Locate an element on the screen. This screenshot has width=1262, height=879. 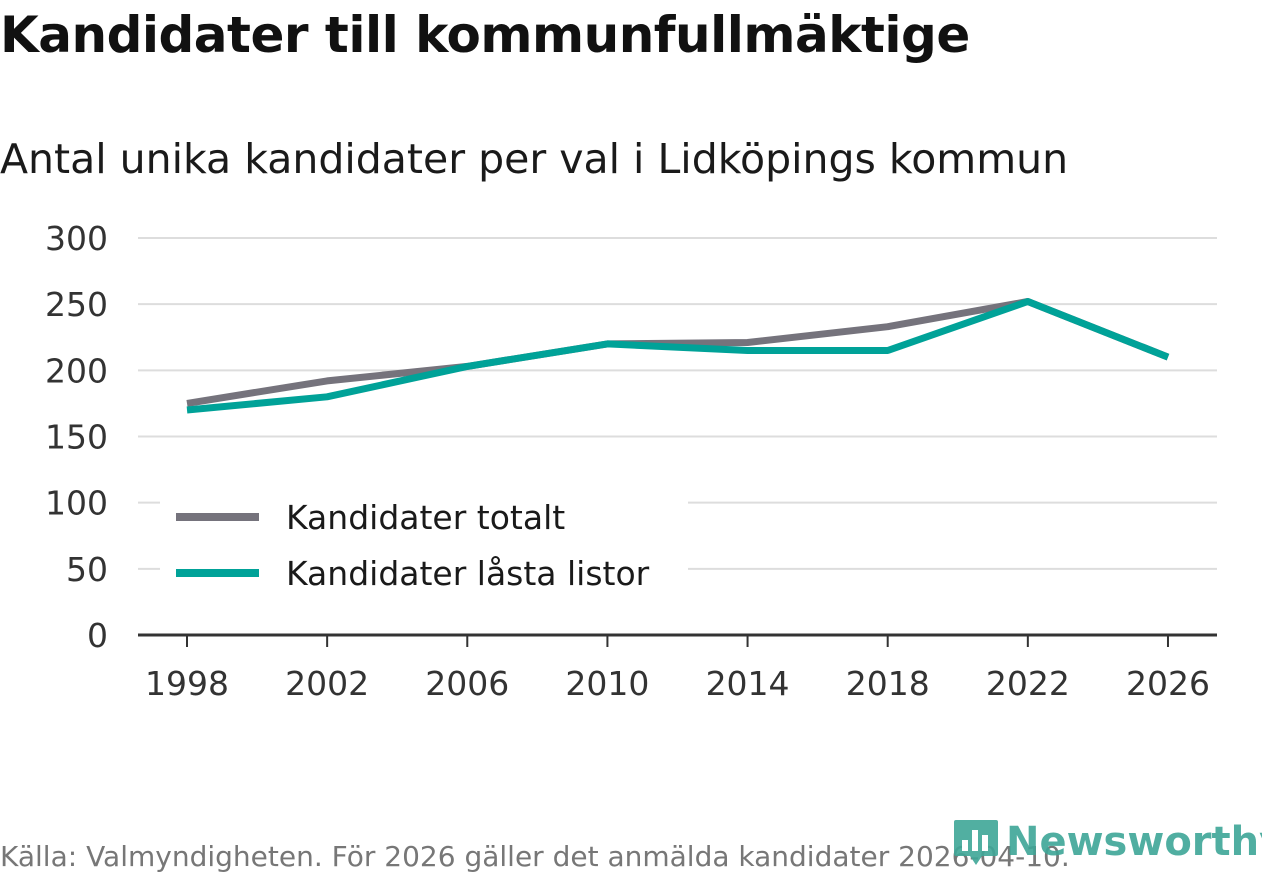
x-tick-label-2014: 2014 is located at coordinates (748, 683).